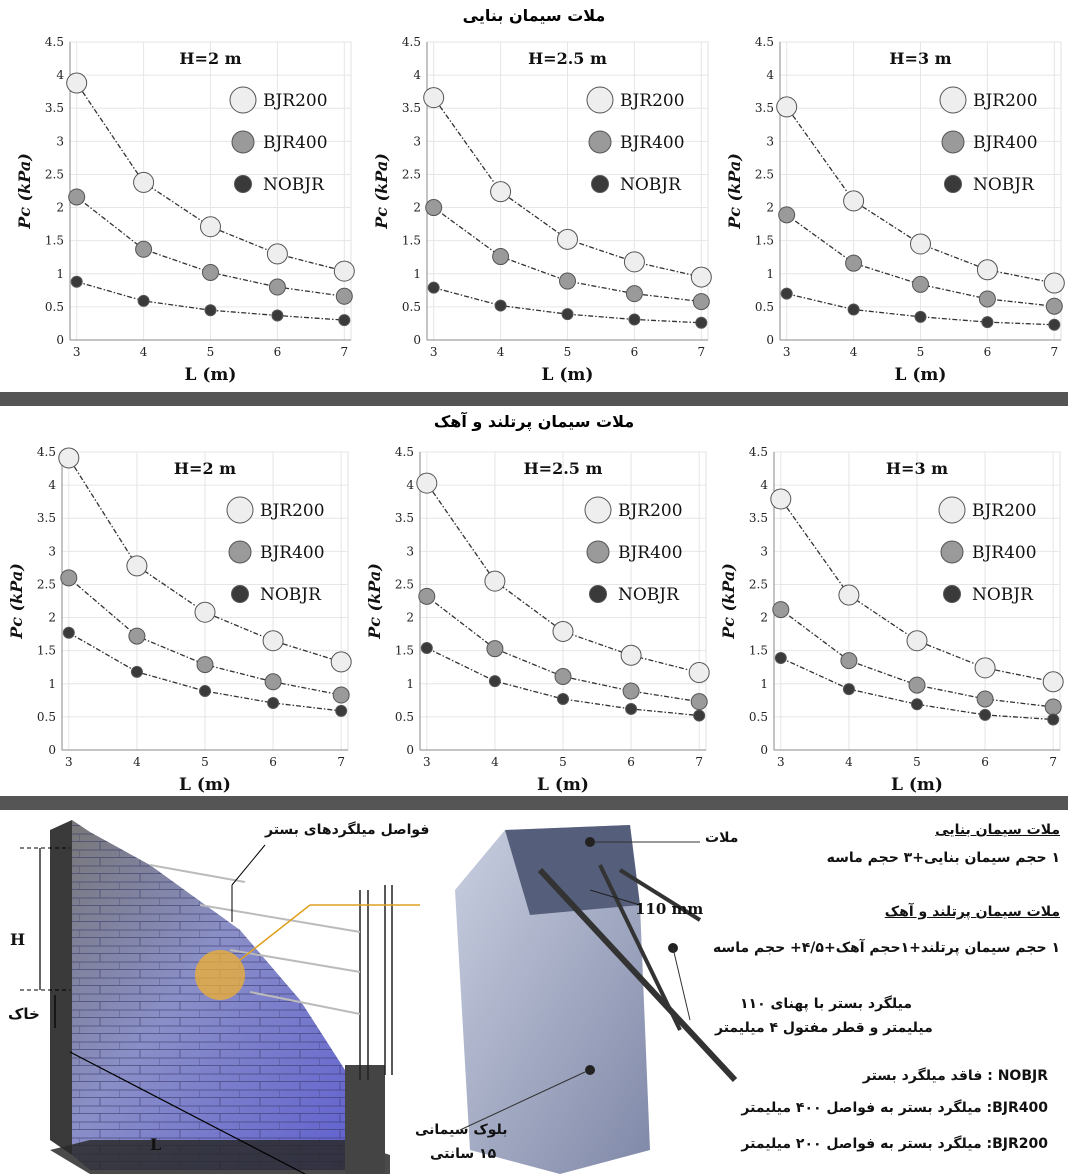  What do you see at coordinates (955, 1076) in the screenshot?
I see `definition-nobjr: NOBJR : فاقد میلگرد بستر` at bounding box center [955, 1076].